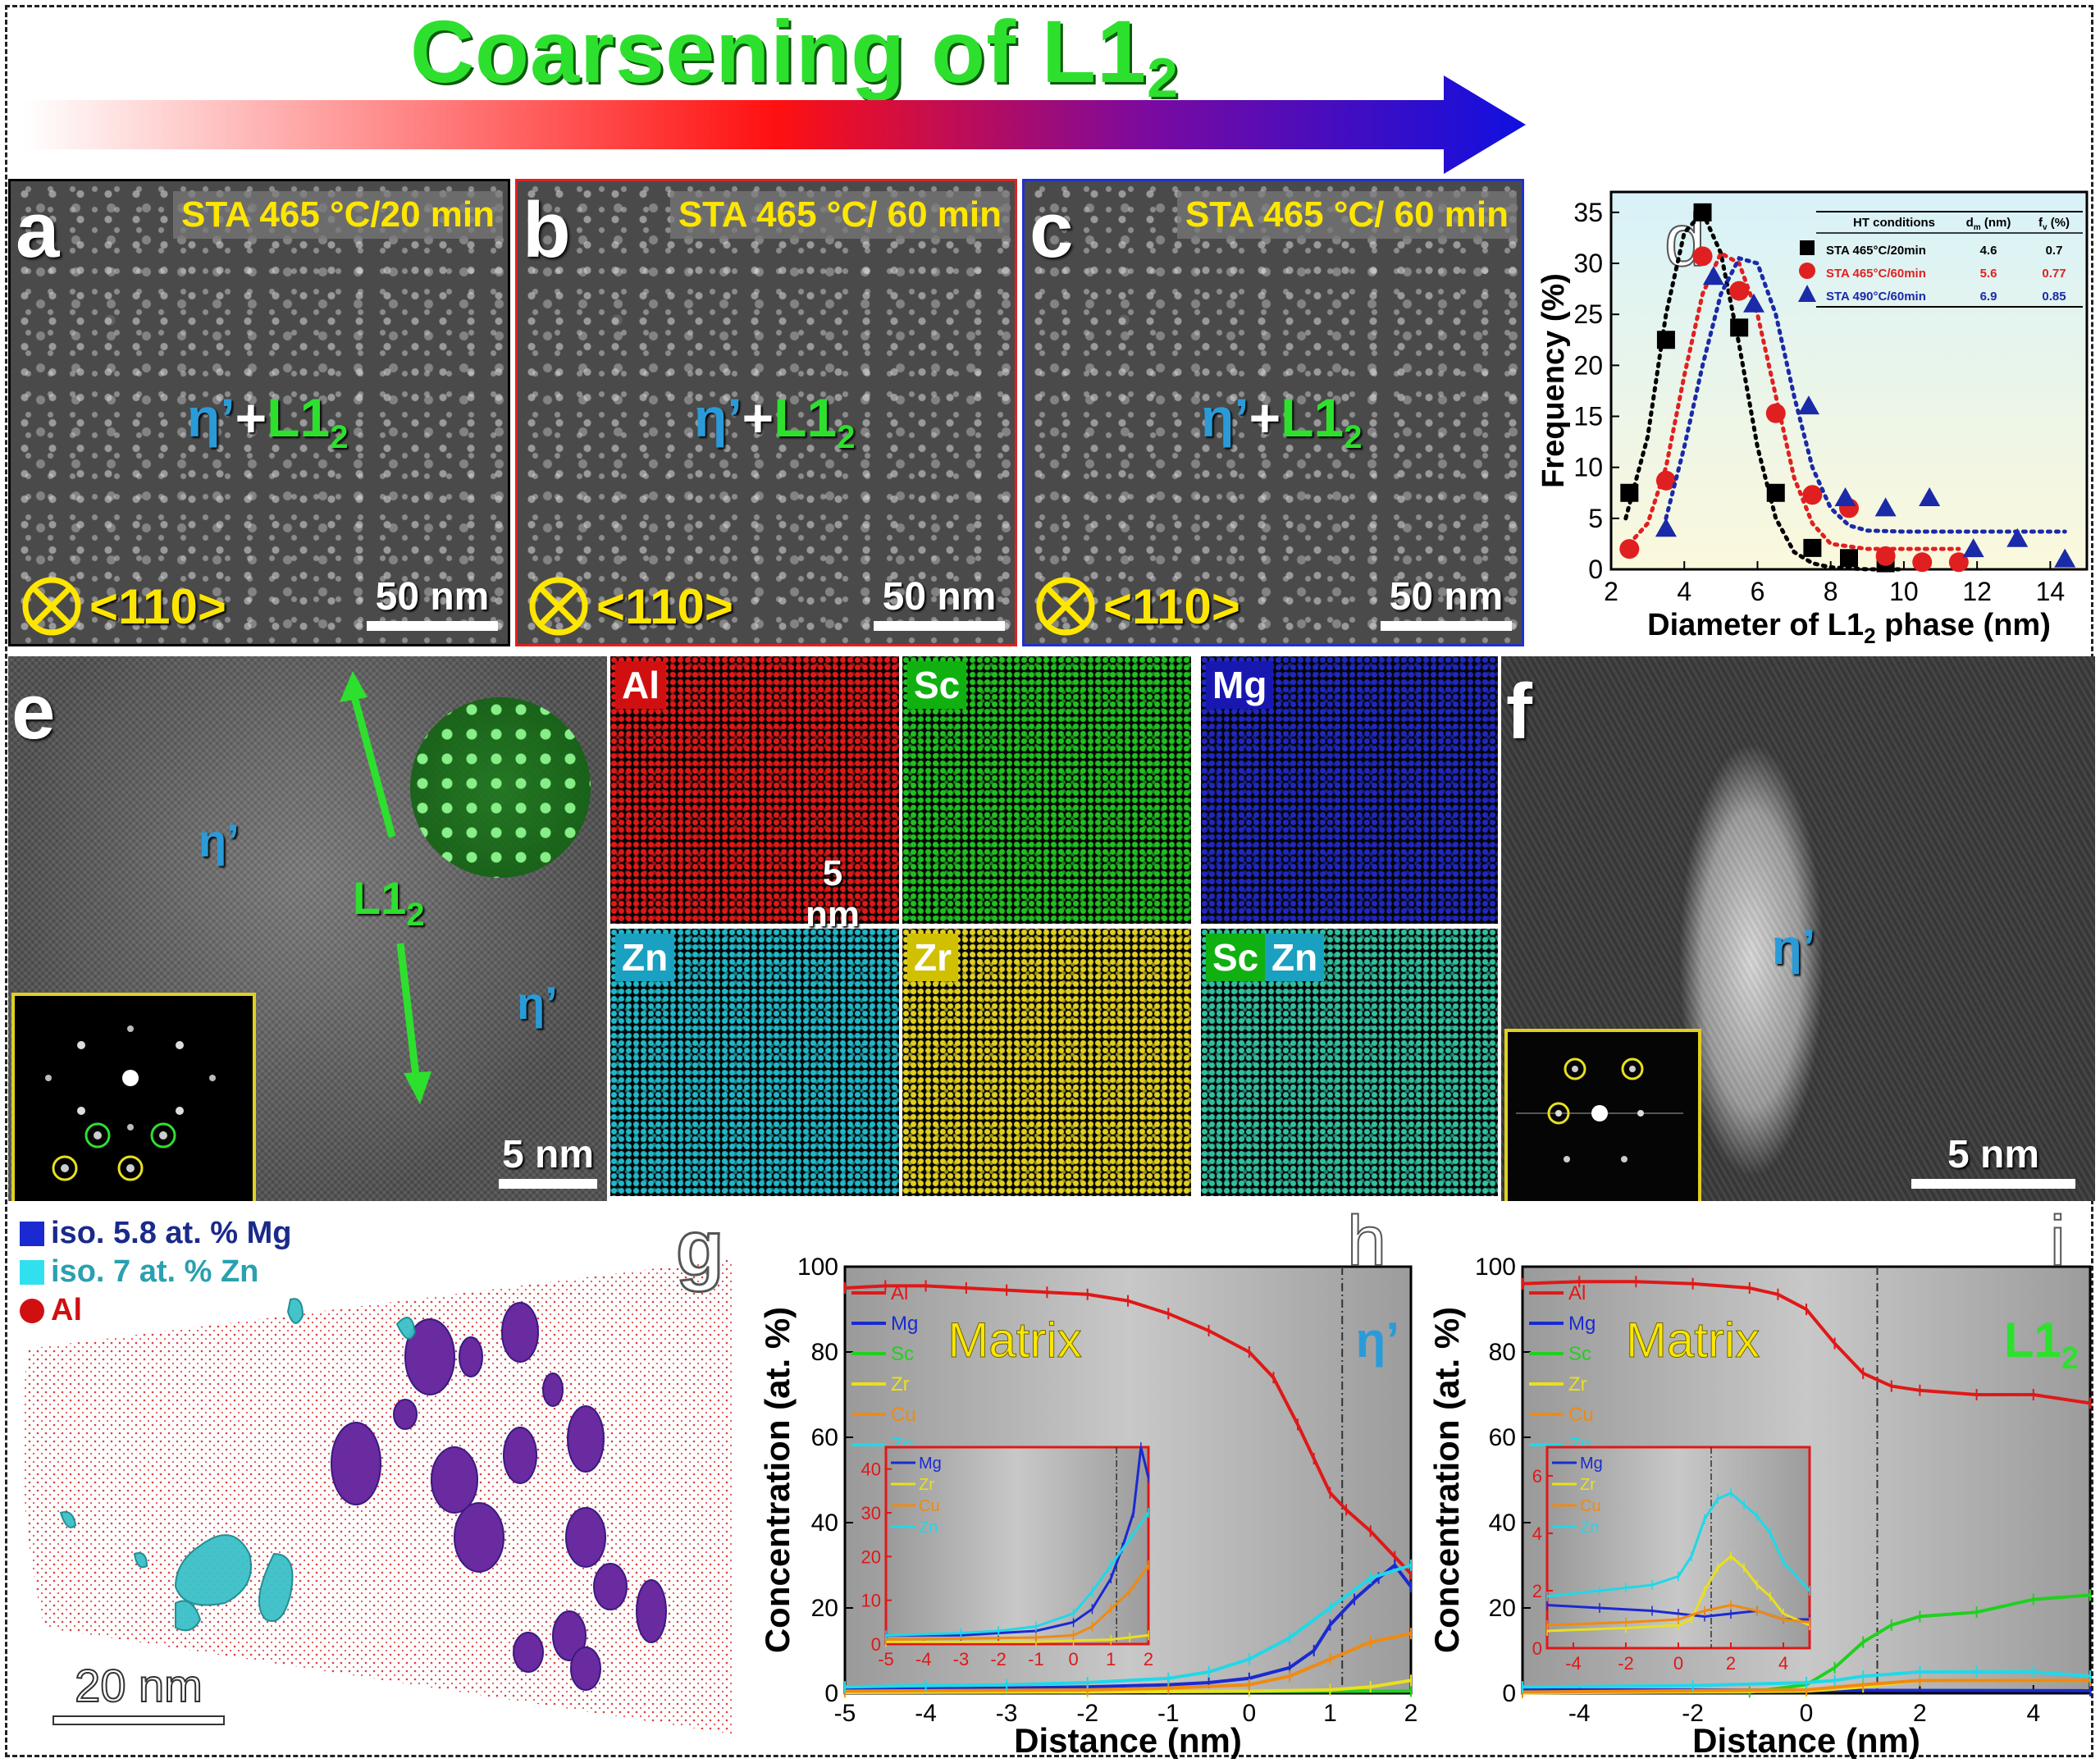 This screenshot has height=1763, width=2100. I want to click on fft-pattern-f, so click(1599, 1109).